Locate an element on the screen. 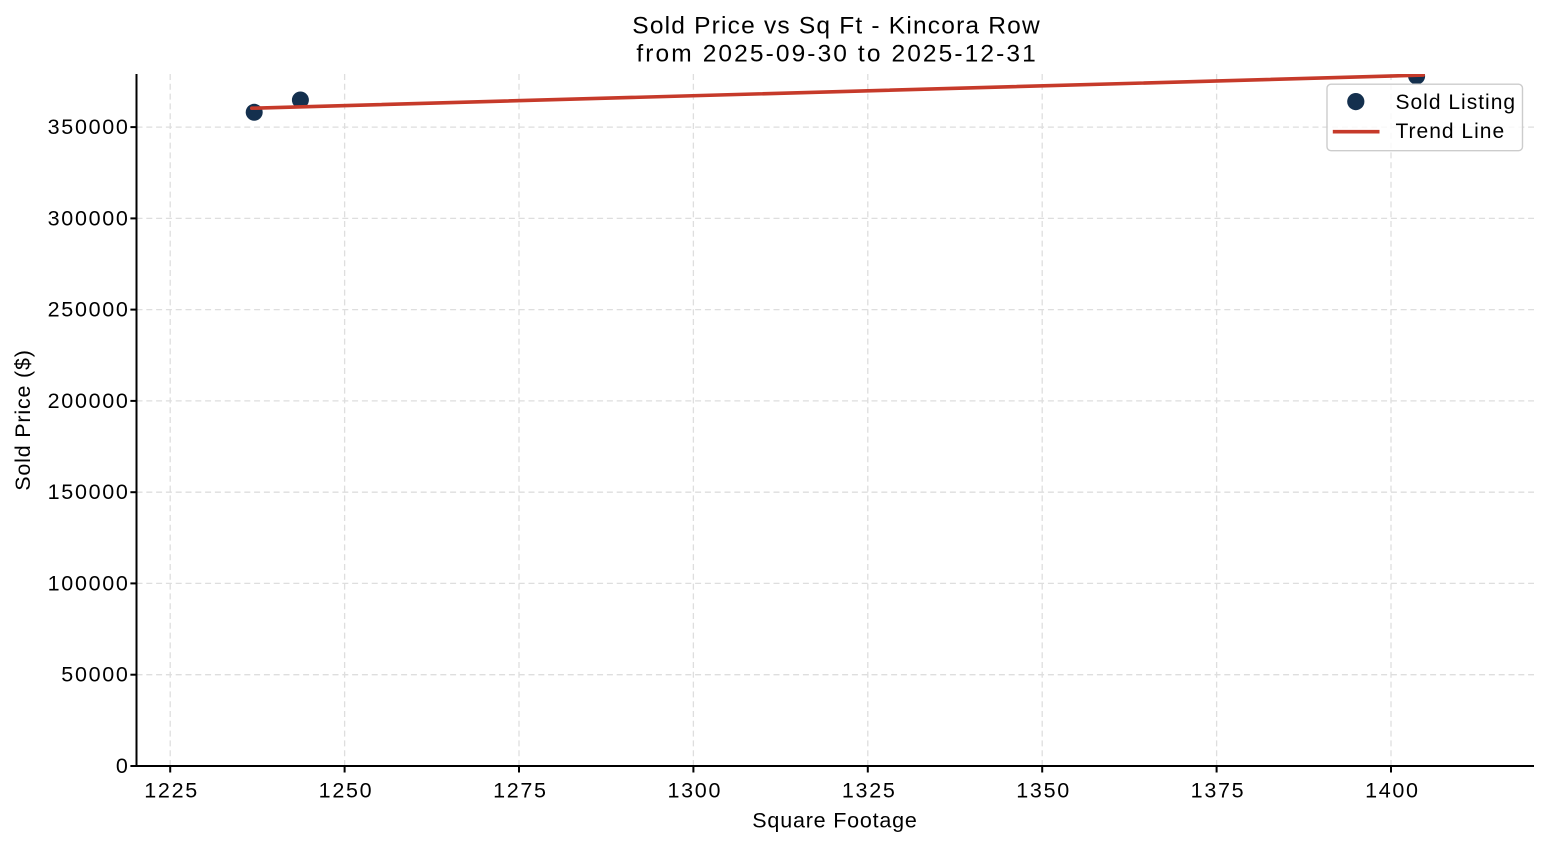 The width and height of the screenshot is (1547, 845). svg-text: 1225 is located at coordinates (171, 791).